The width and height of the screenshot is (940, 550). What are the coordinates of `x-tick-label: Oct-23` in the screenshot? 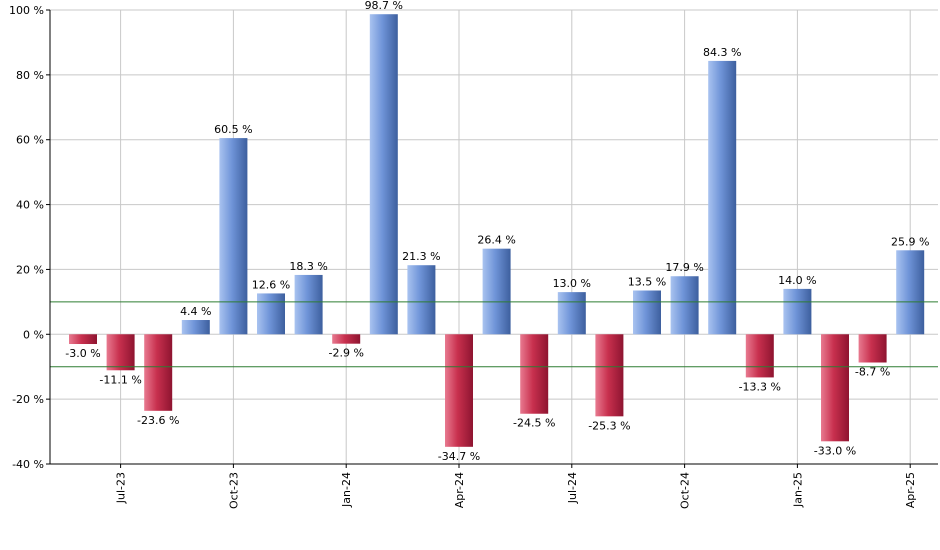 It's located at (233, 490).